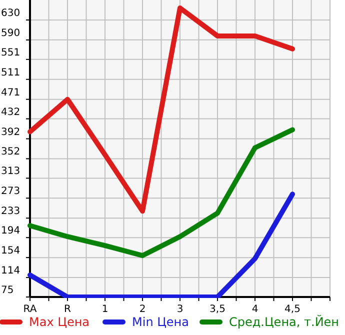 This screenshot has width=345, height=335. I want to click on y-tick-label: 194, so click(10, 231).